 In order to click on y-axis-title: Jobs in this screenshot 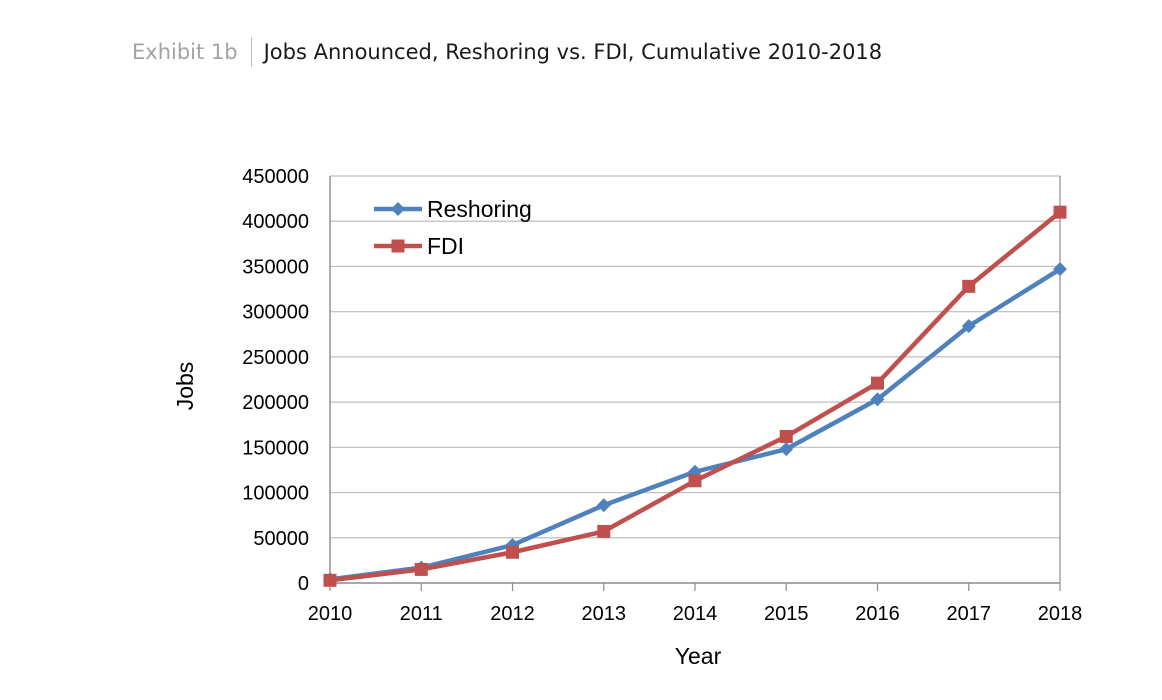, I will do `click(185, 386)`.